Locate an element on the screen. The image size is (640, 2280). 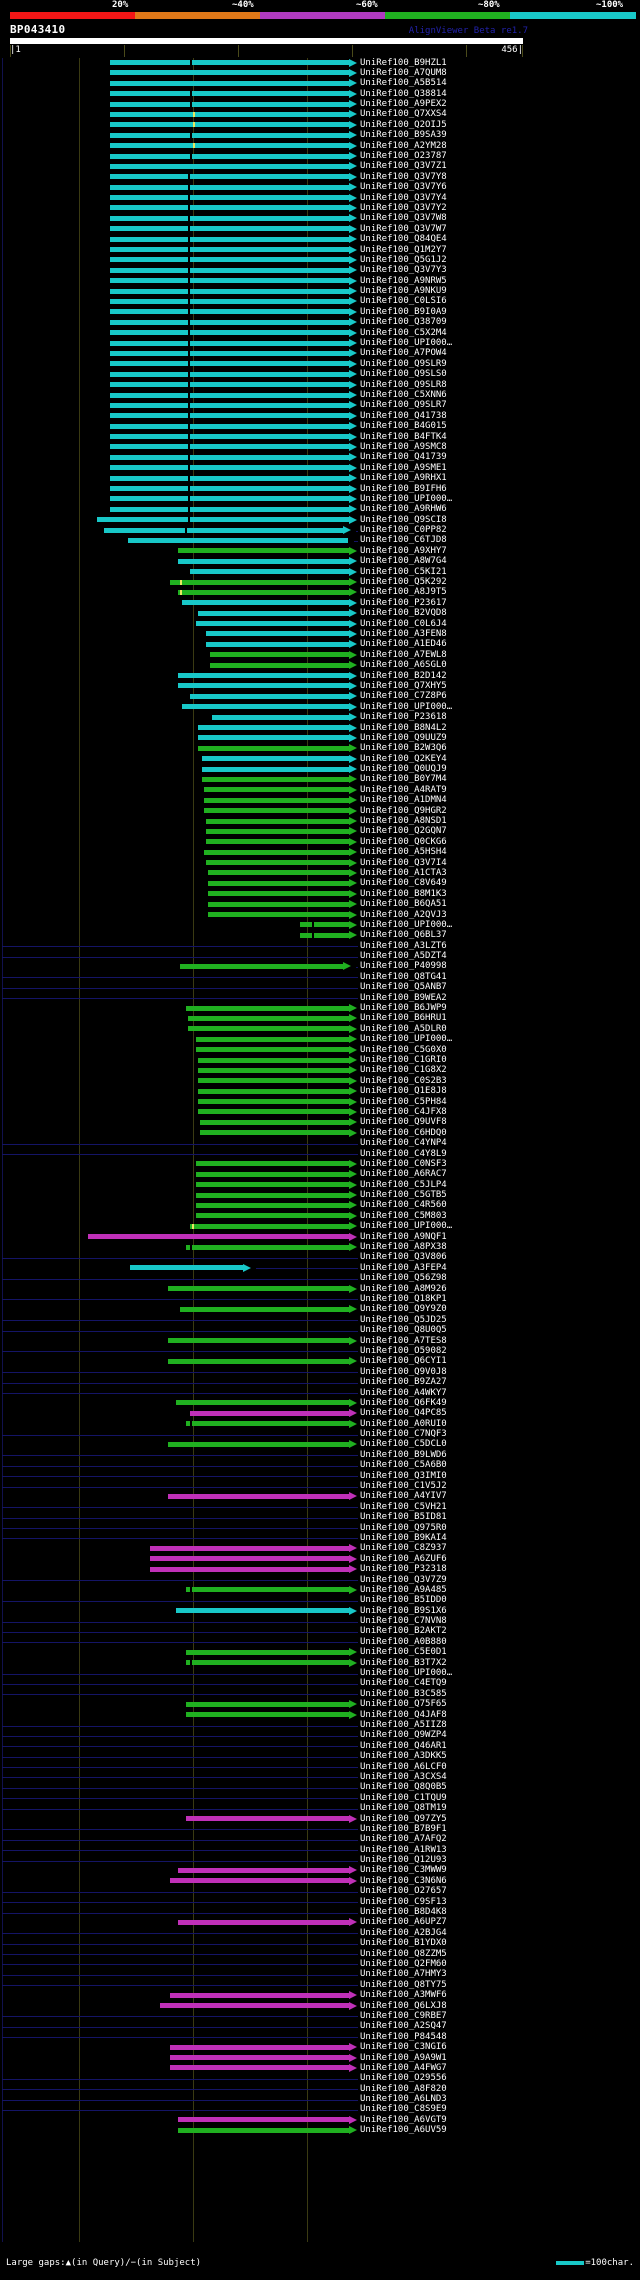
hit-accession-label: UniRef100_C5X2M4 is located at coordinates (403, 332).